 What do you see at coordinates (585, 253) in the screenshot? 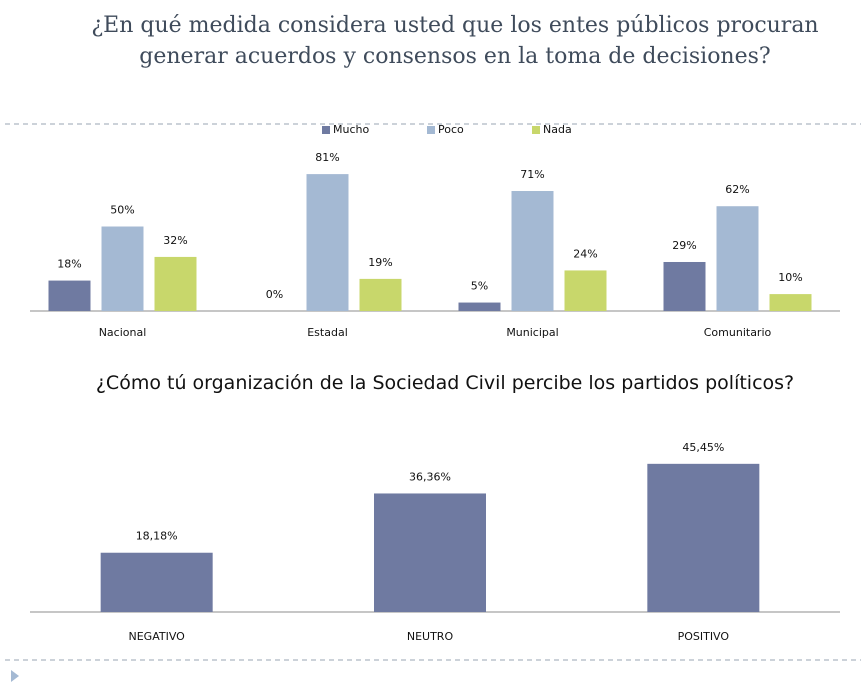
I see `data-label: 24%` at bounding box center [585, 253].